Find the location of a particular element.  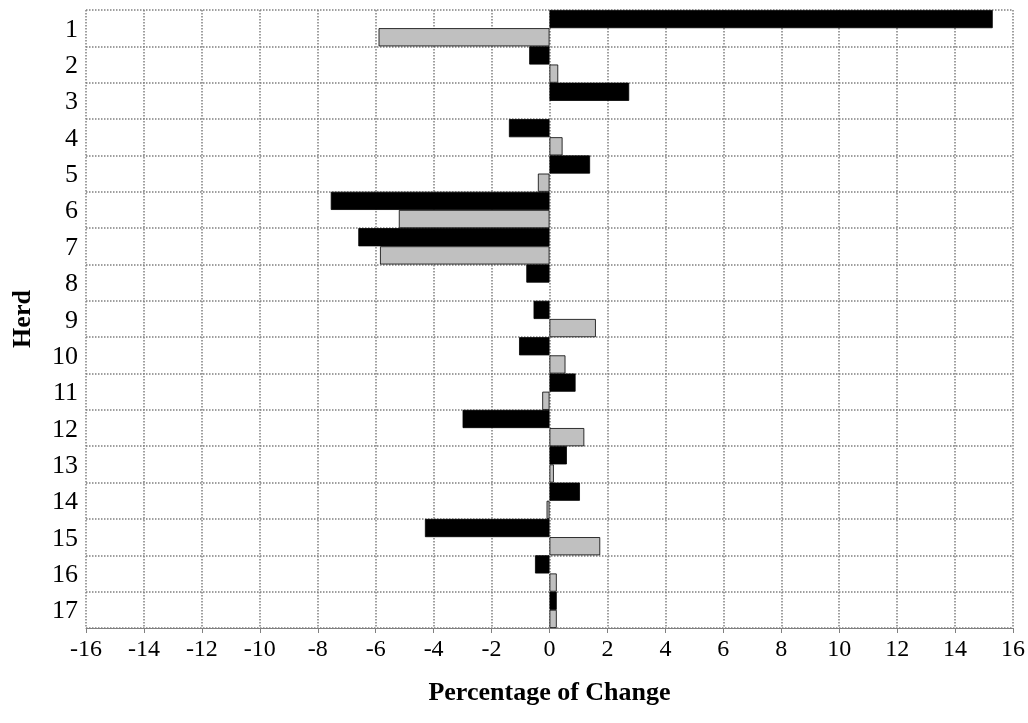

x-tick-label: -8 is located at coordinates (317, 648).